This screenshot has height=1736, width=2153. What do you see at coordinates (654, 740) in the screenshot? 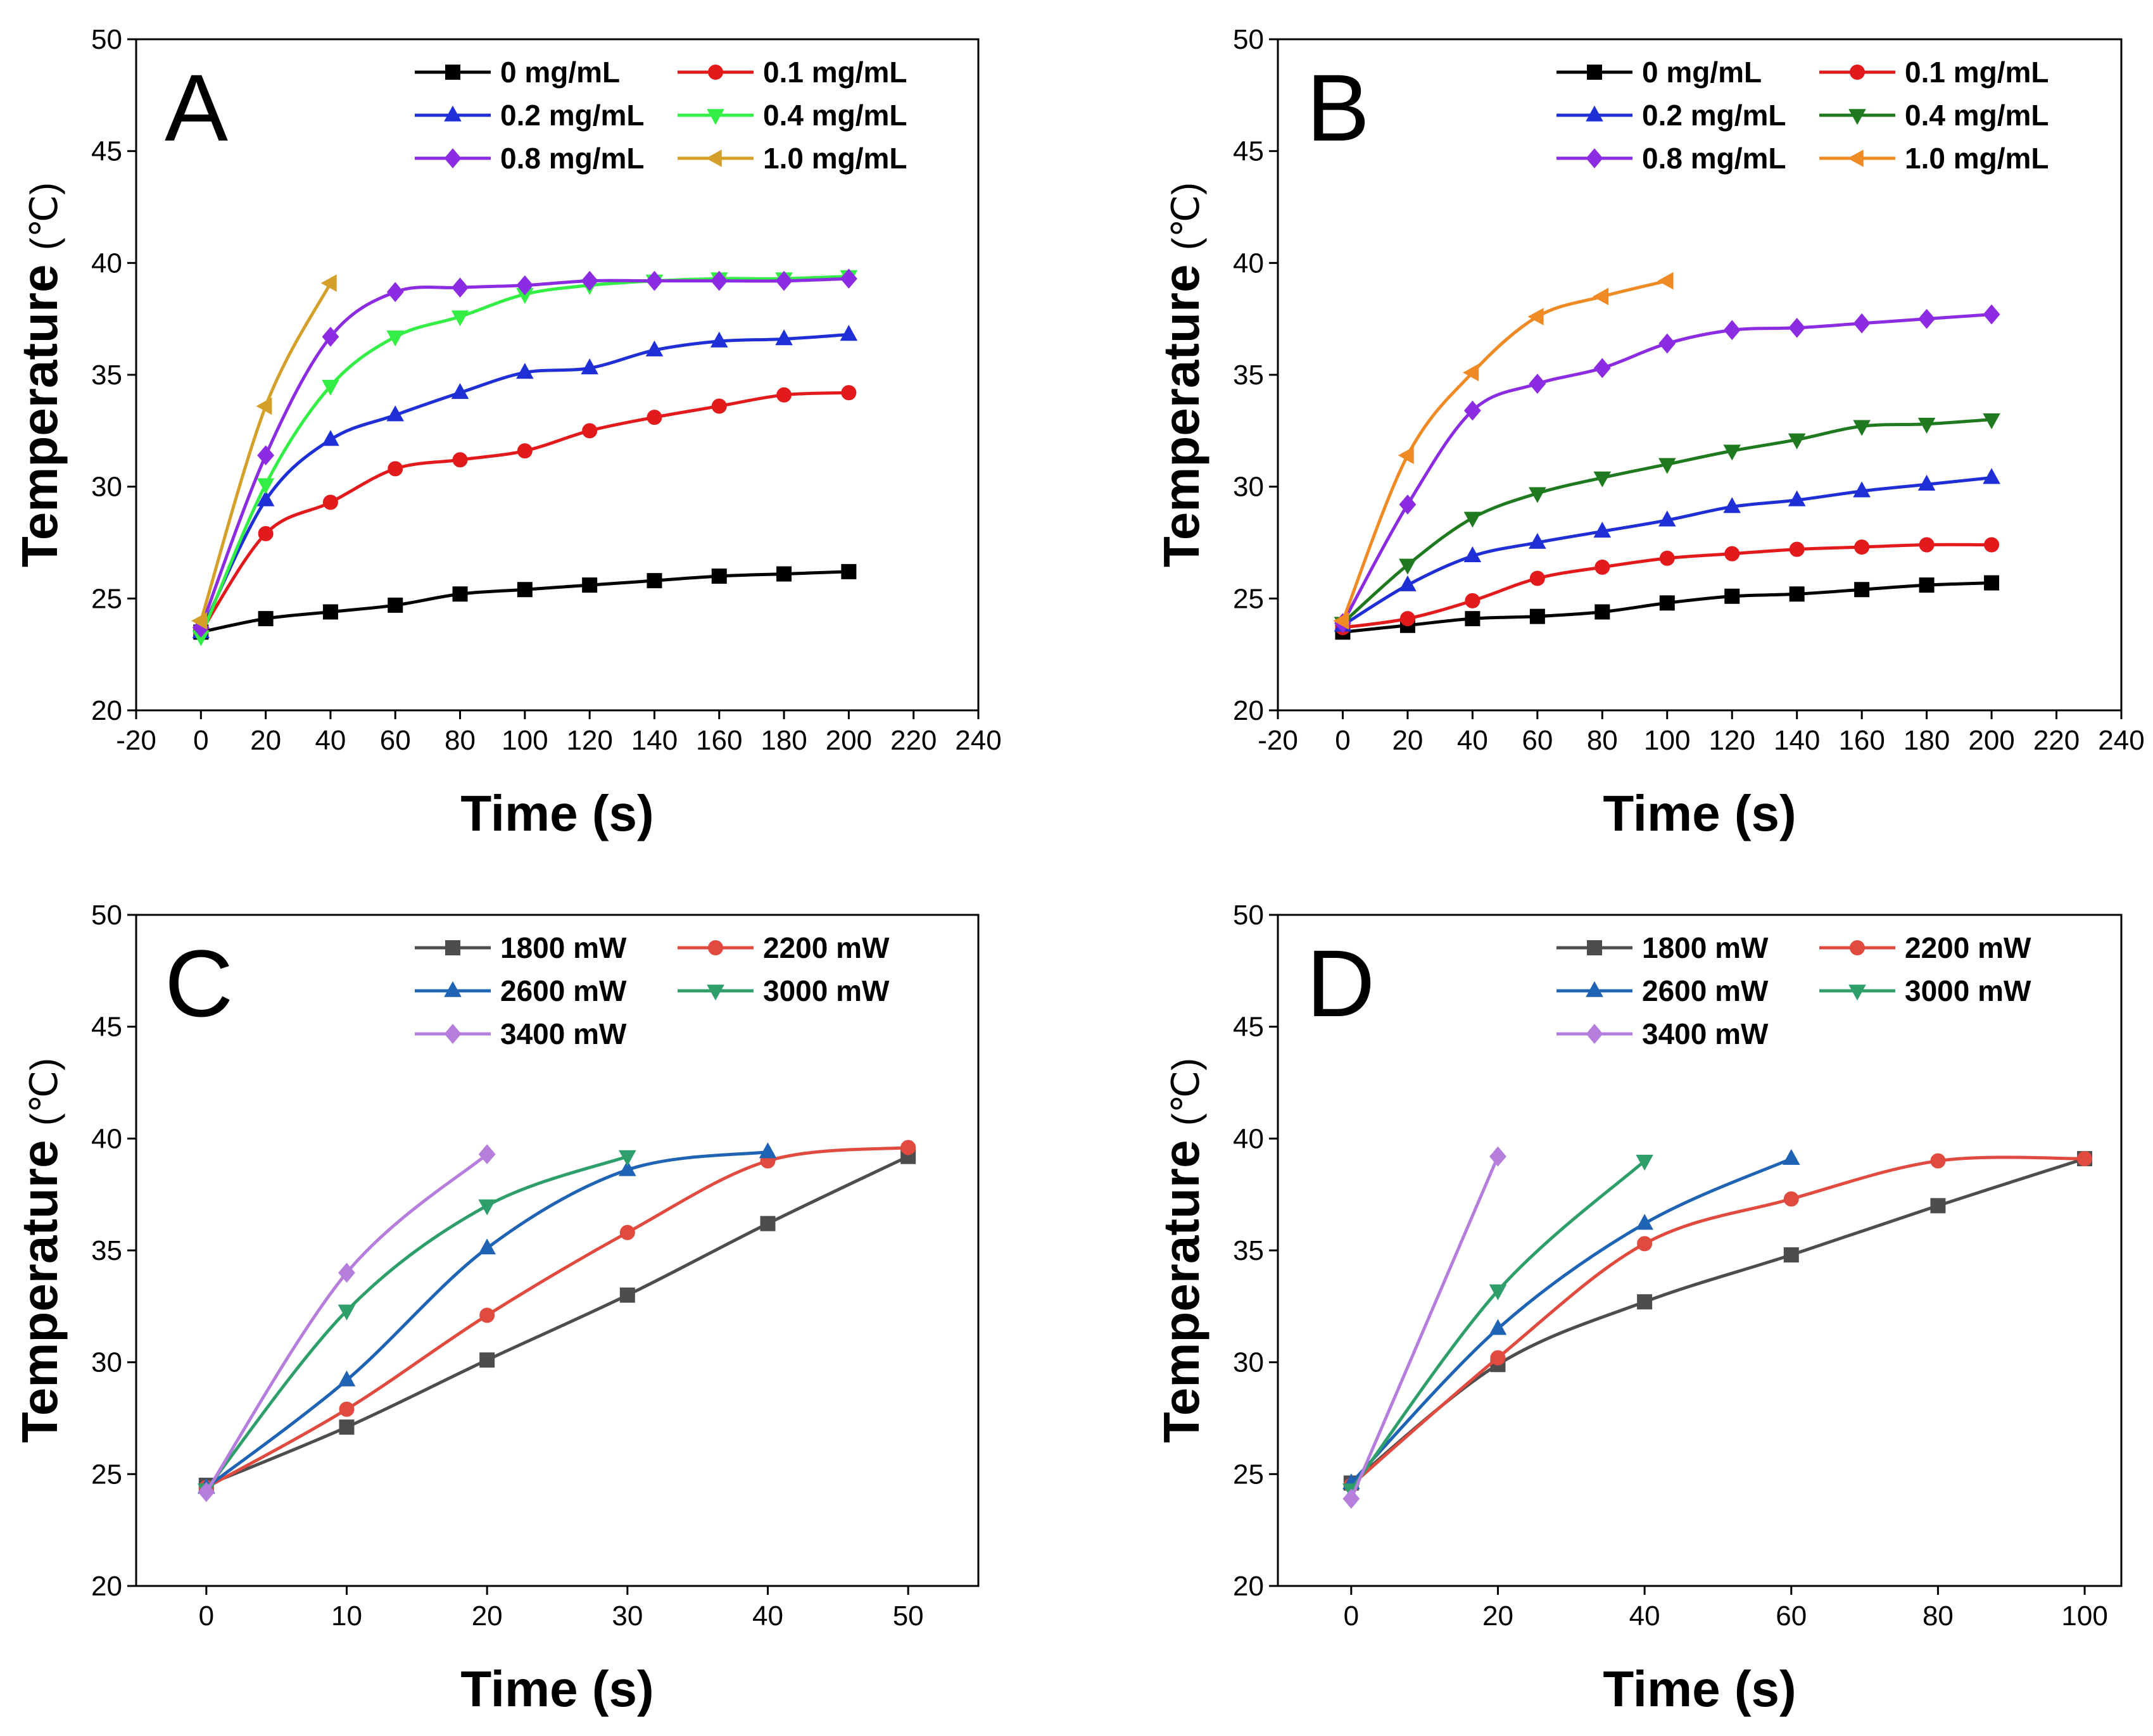
I see `x-tick-label: 140` at bounding box center [654, 740].